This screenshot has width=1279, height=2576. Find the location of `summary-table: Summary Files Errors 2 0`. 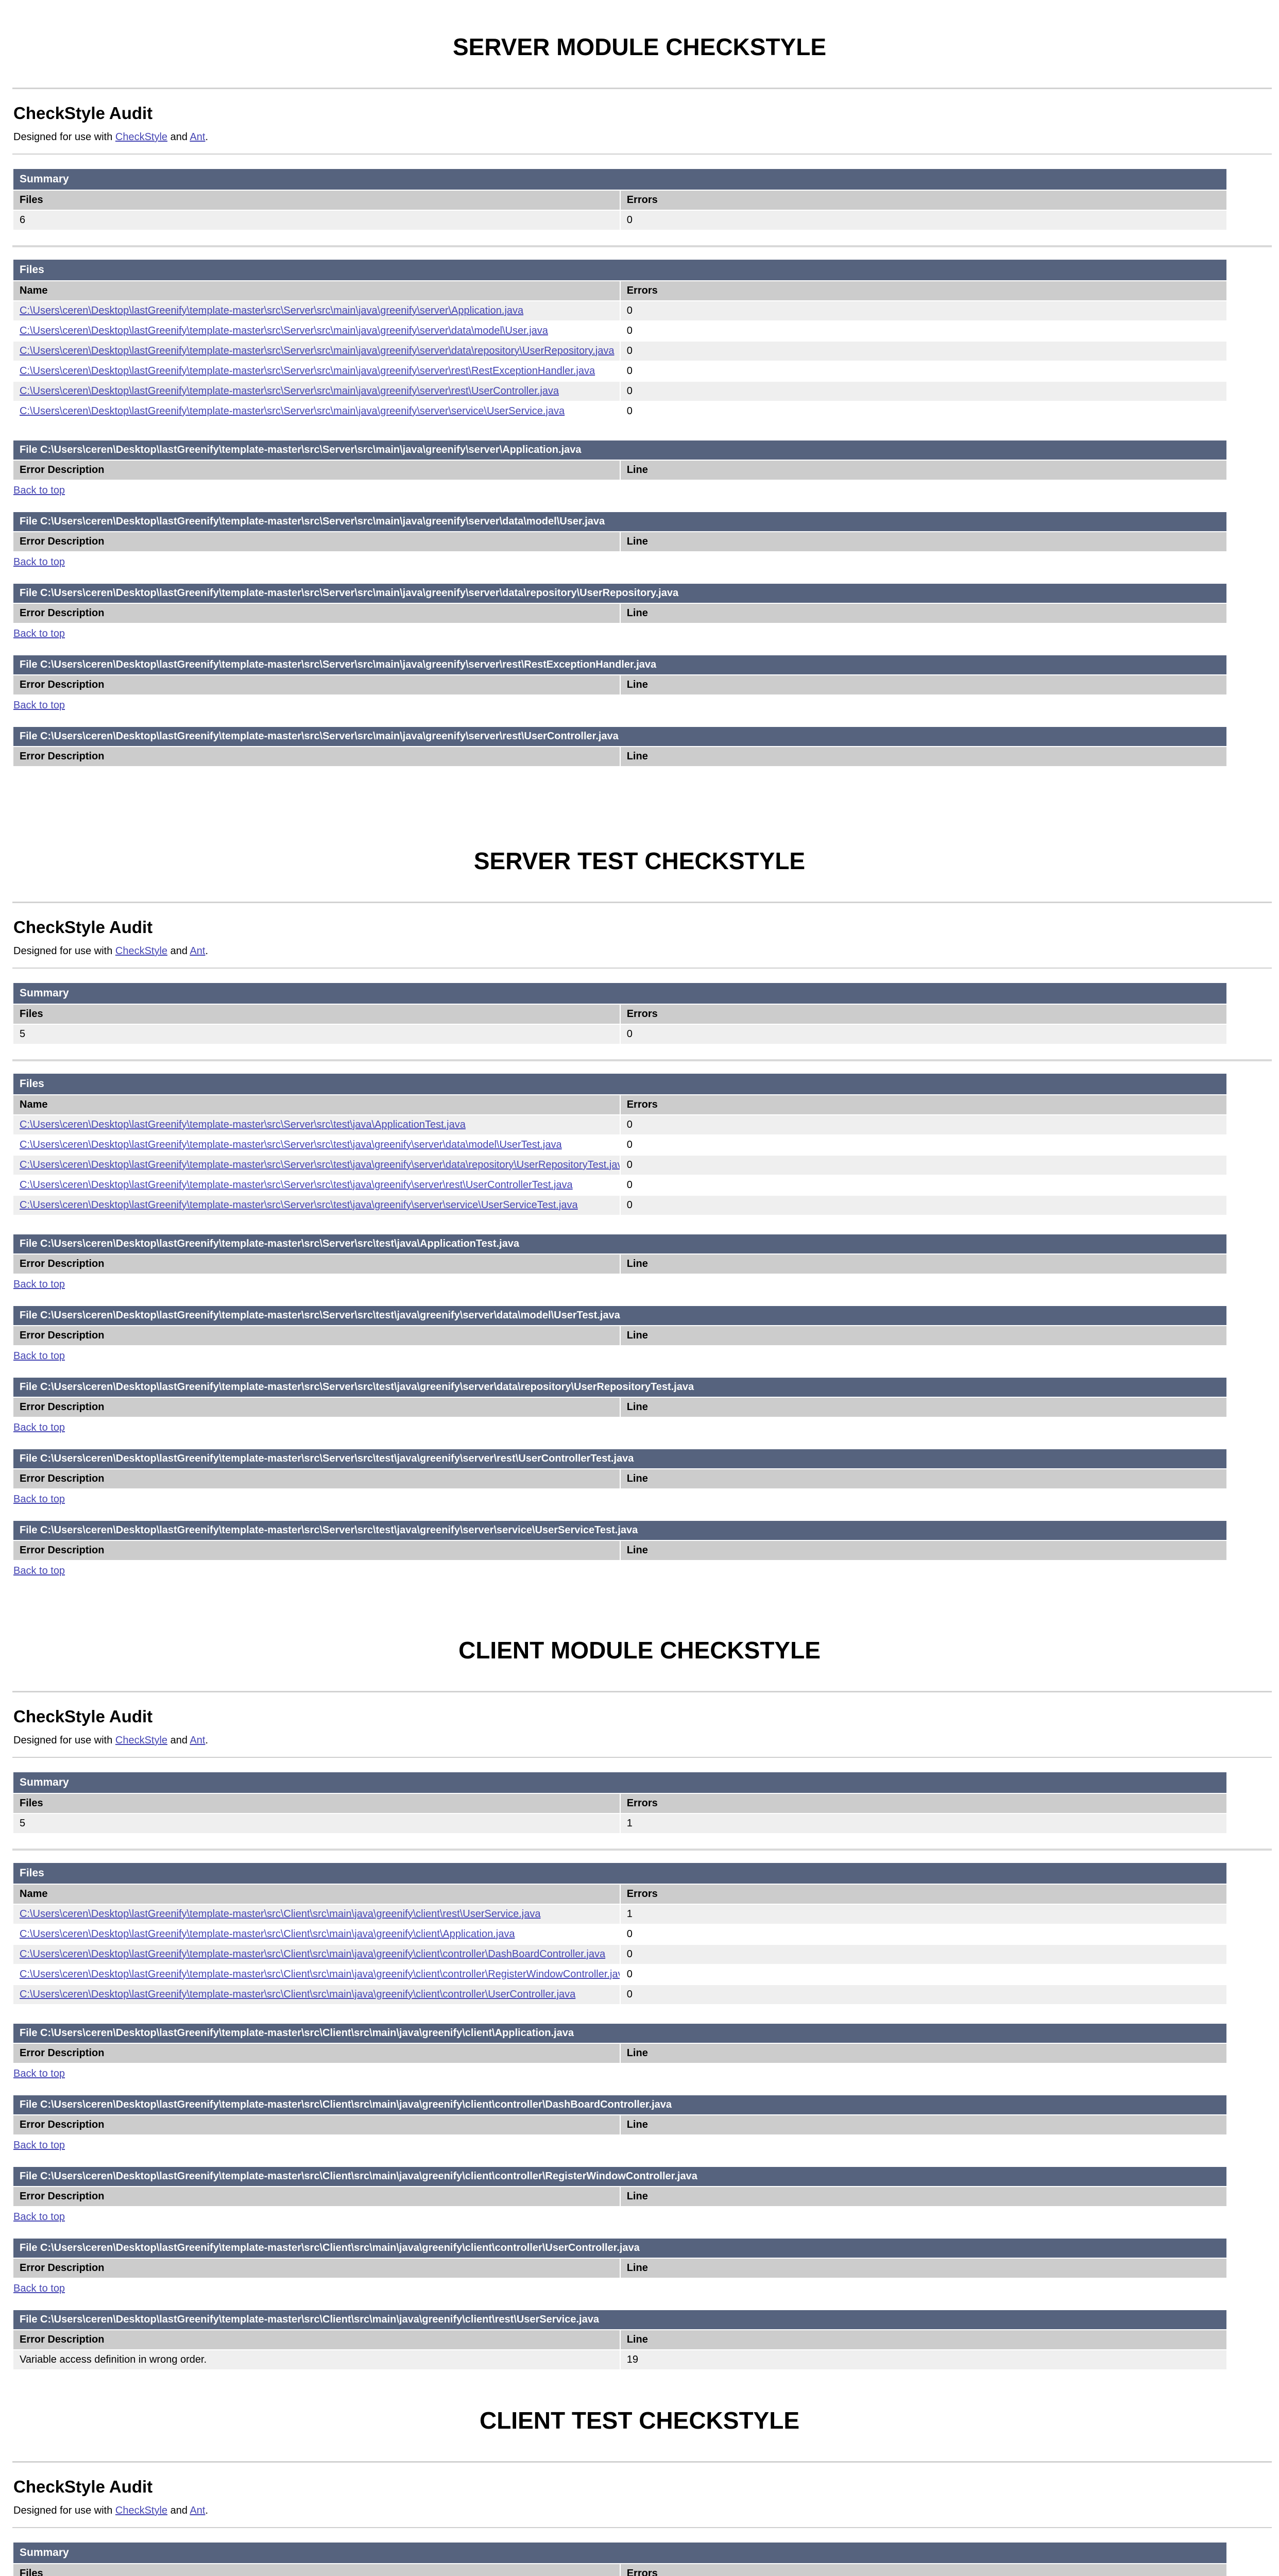

summary-table: Summary Files Errors 2 0 is located at coordinates (620, 2558).